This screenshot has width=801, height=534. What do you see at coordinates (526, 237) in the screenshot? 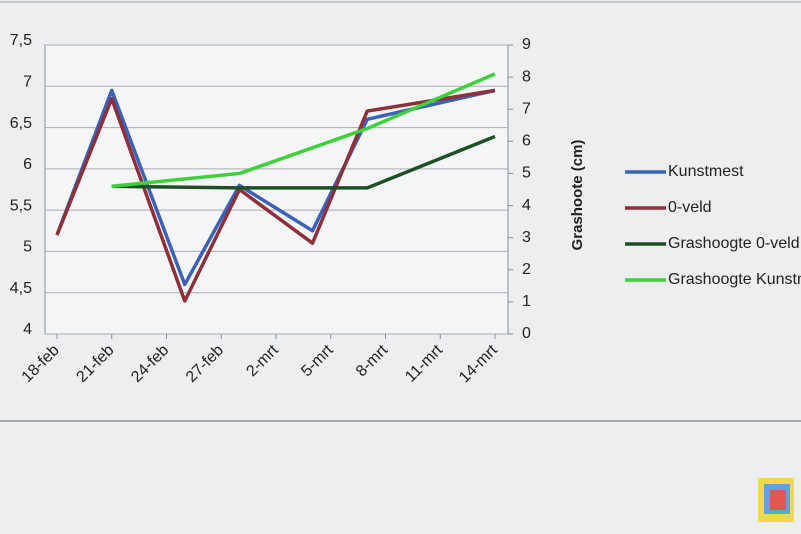
I see `y2-tick-label: 3` at bounding box center [526, 237].